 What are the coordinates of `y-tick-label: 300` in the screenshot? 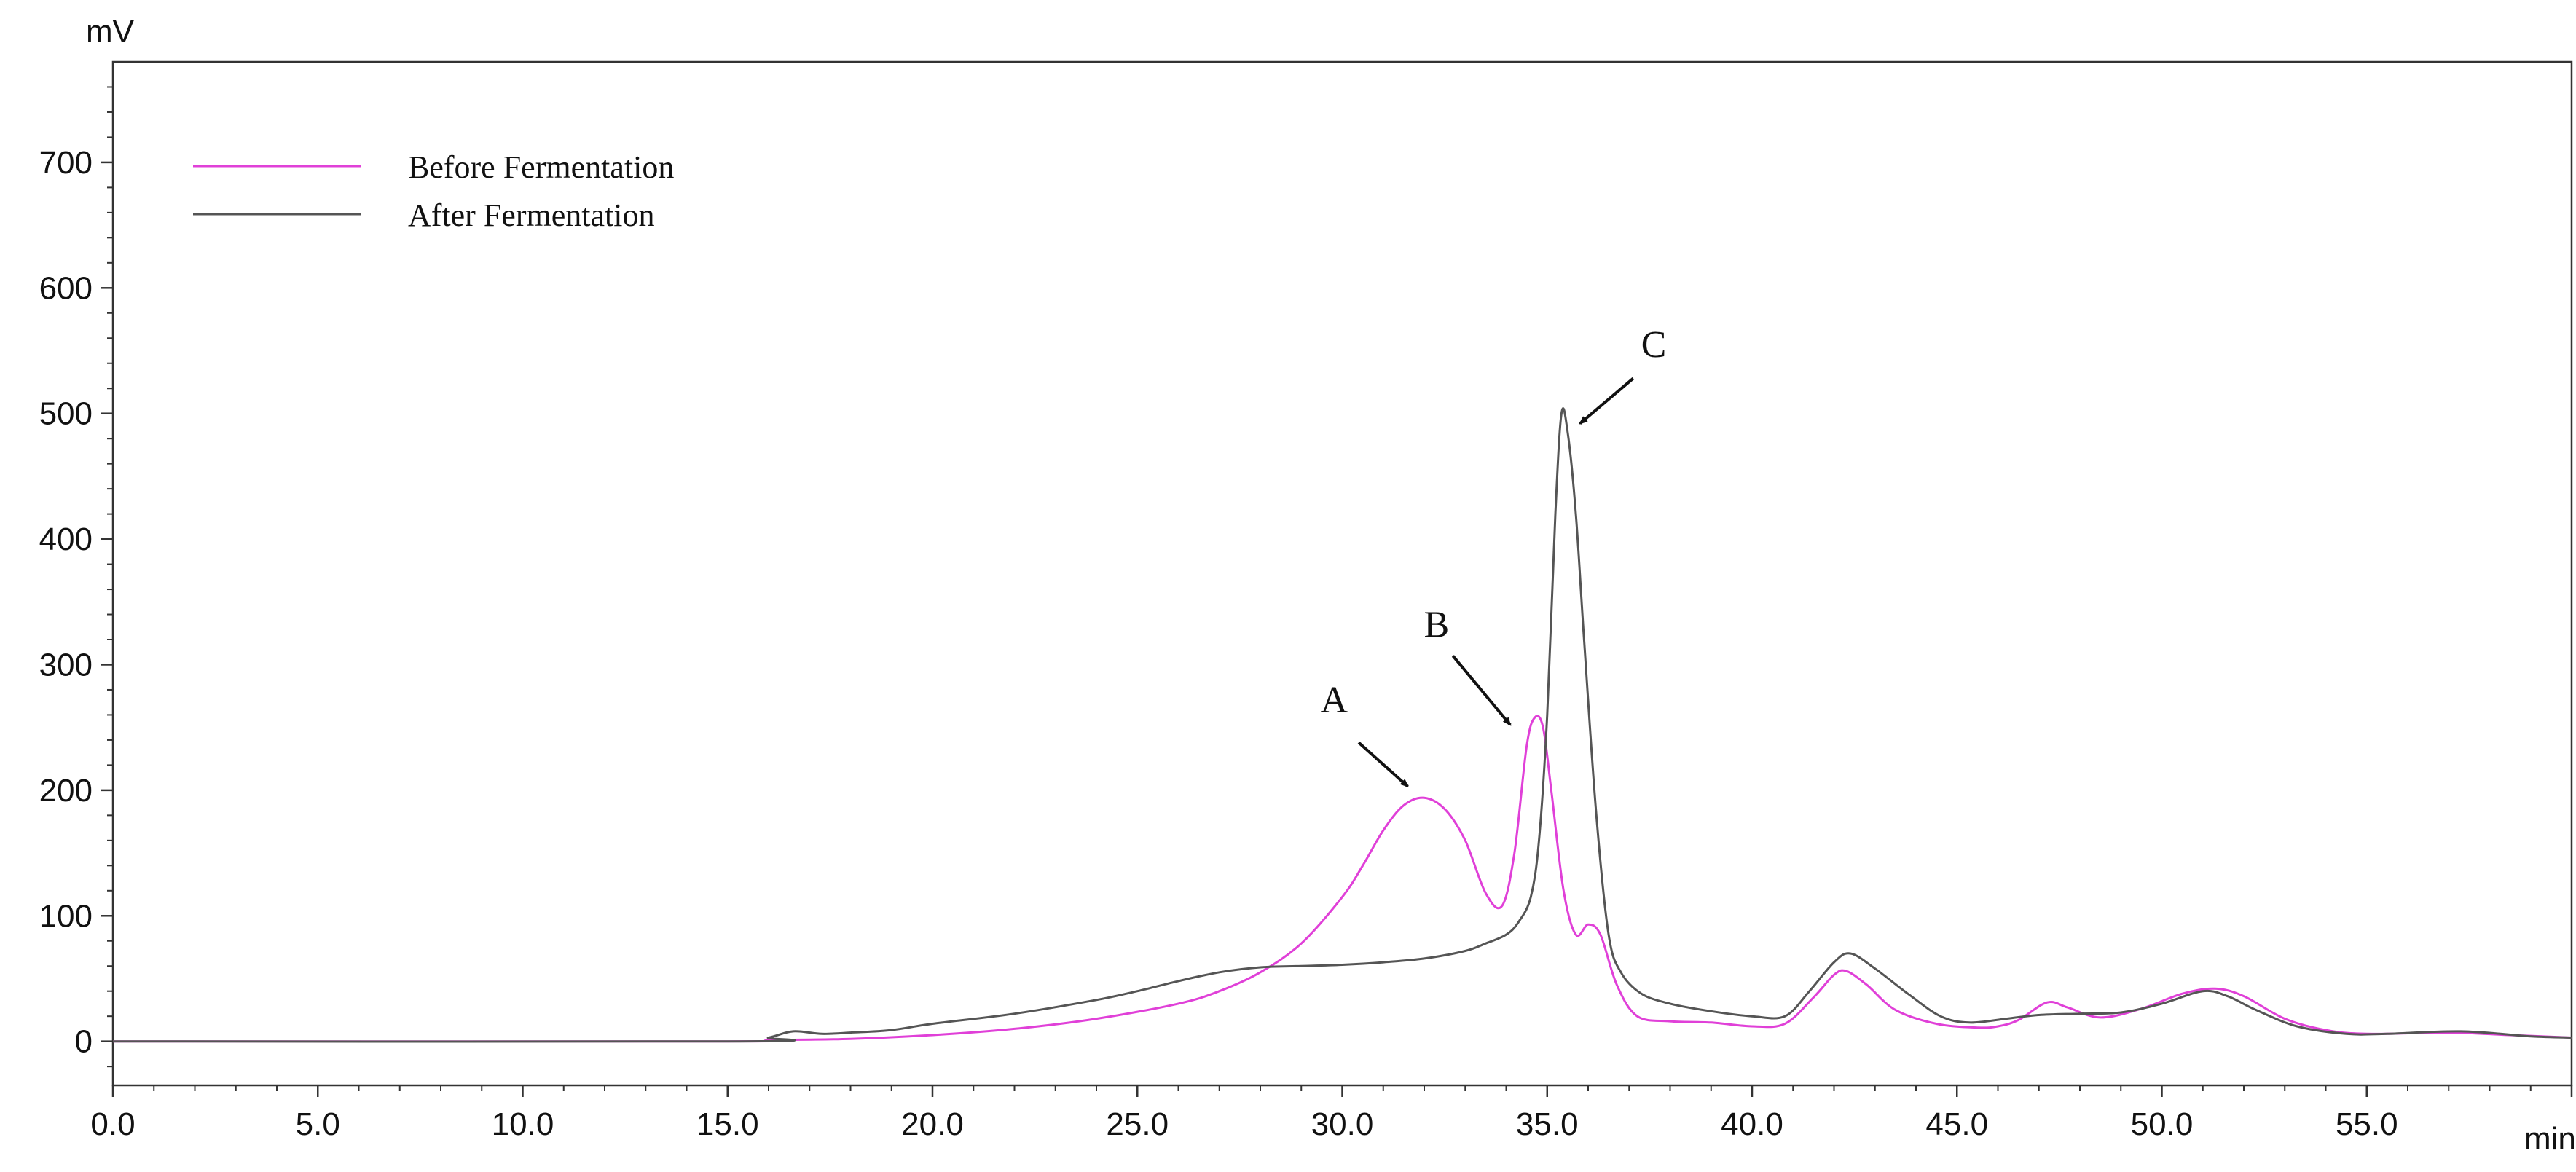 It's located at (66, 665).